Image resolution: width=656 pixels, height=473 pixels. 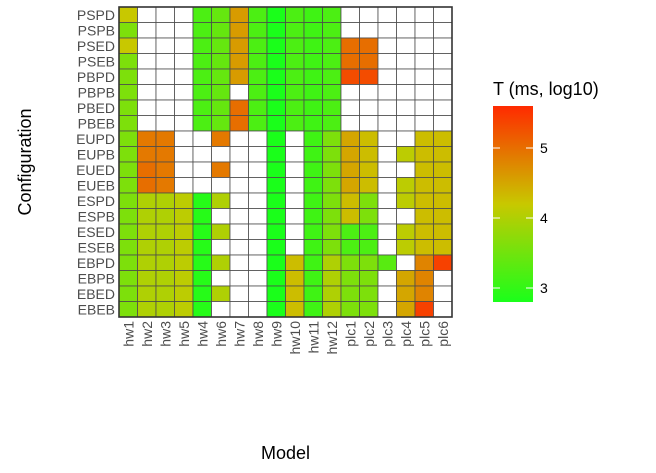 What do you see at coordinates (96, 263) in the screenshot?
I see `y-tick-label: EBPD` at bounding box center [96, 263].